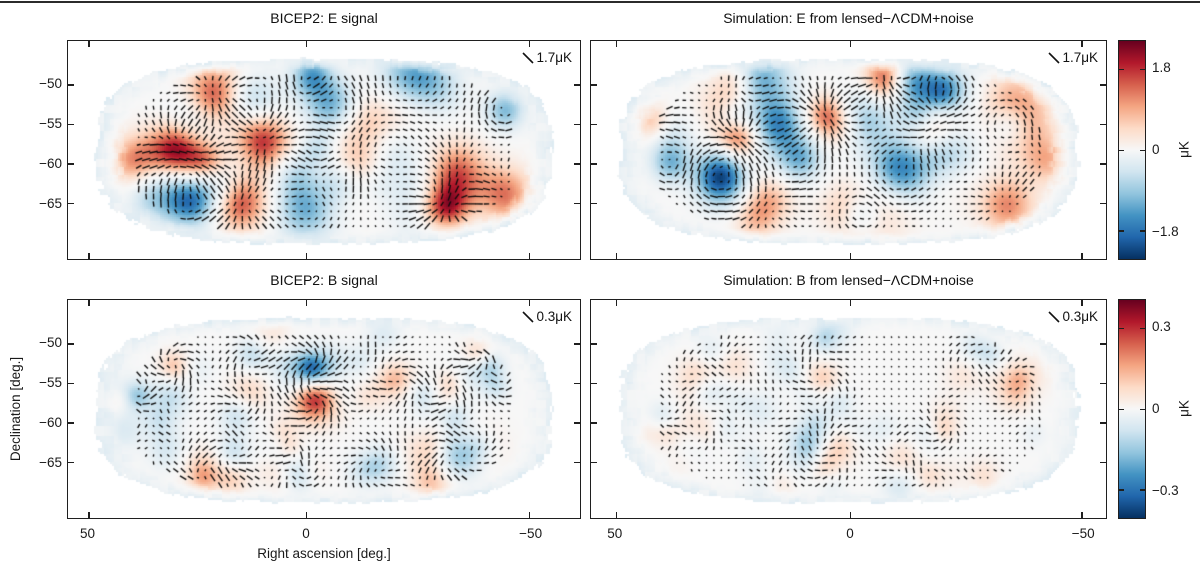  Describe the element at coordinates (324, 280) in the screenshot. I see `panel-title-bicep2-b: BICEP2: B signal` at that location.